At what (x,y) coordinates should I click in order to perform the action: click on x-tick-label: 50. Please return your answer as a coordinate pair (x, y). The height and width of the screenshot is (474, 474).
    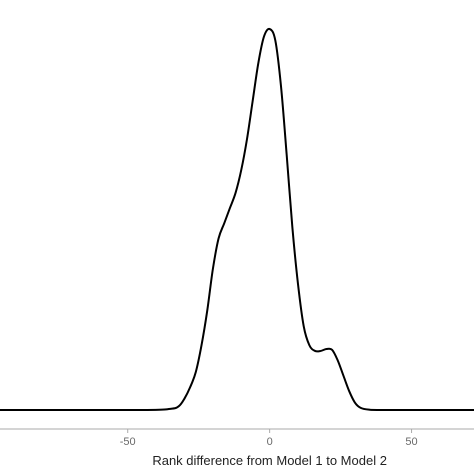
    Looking at the image, I should click on (411, 442).